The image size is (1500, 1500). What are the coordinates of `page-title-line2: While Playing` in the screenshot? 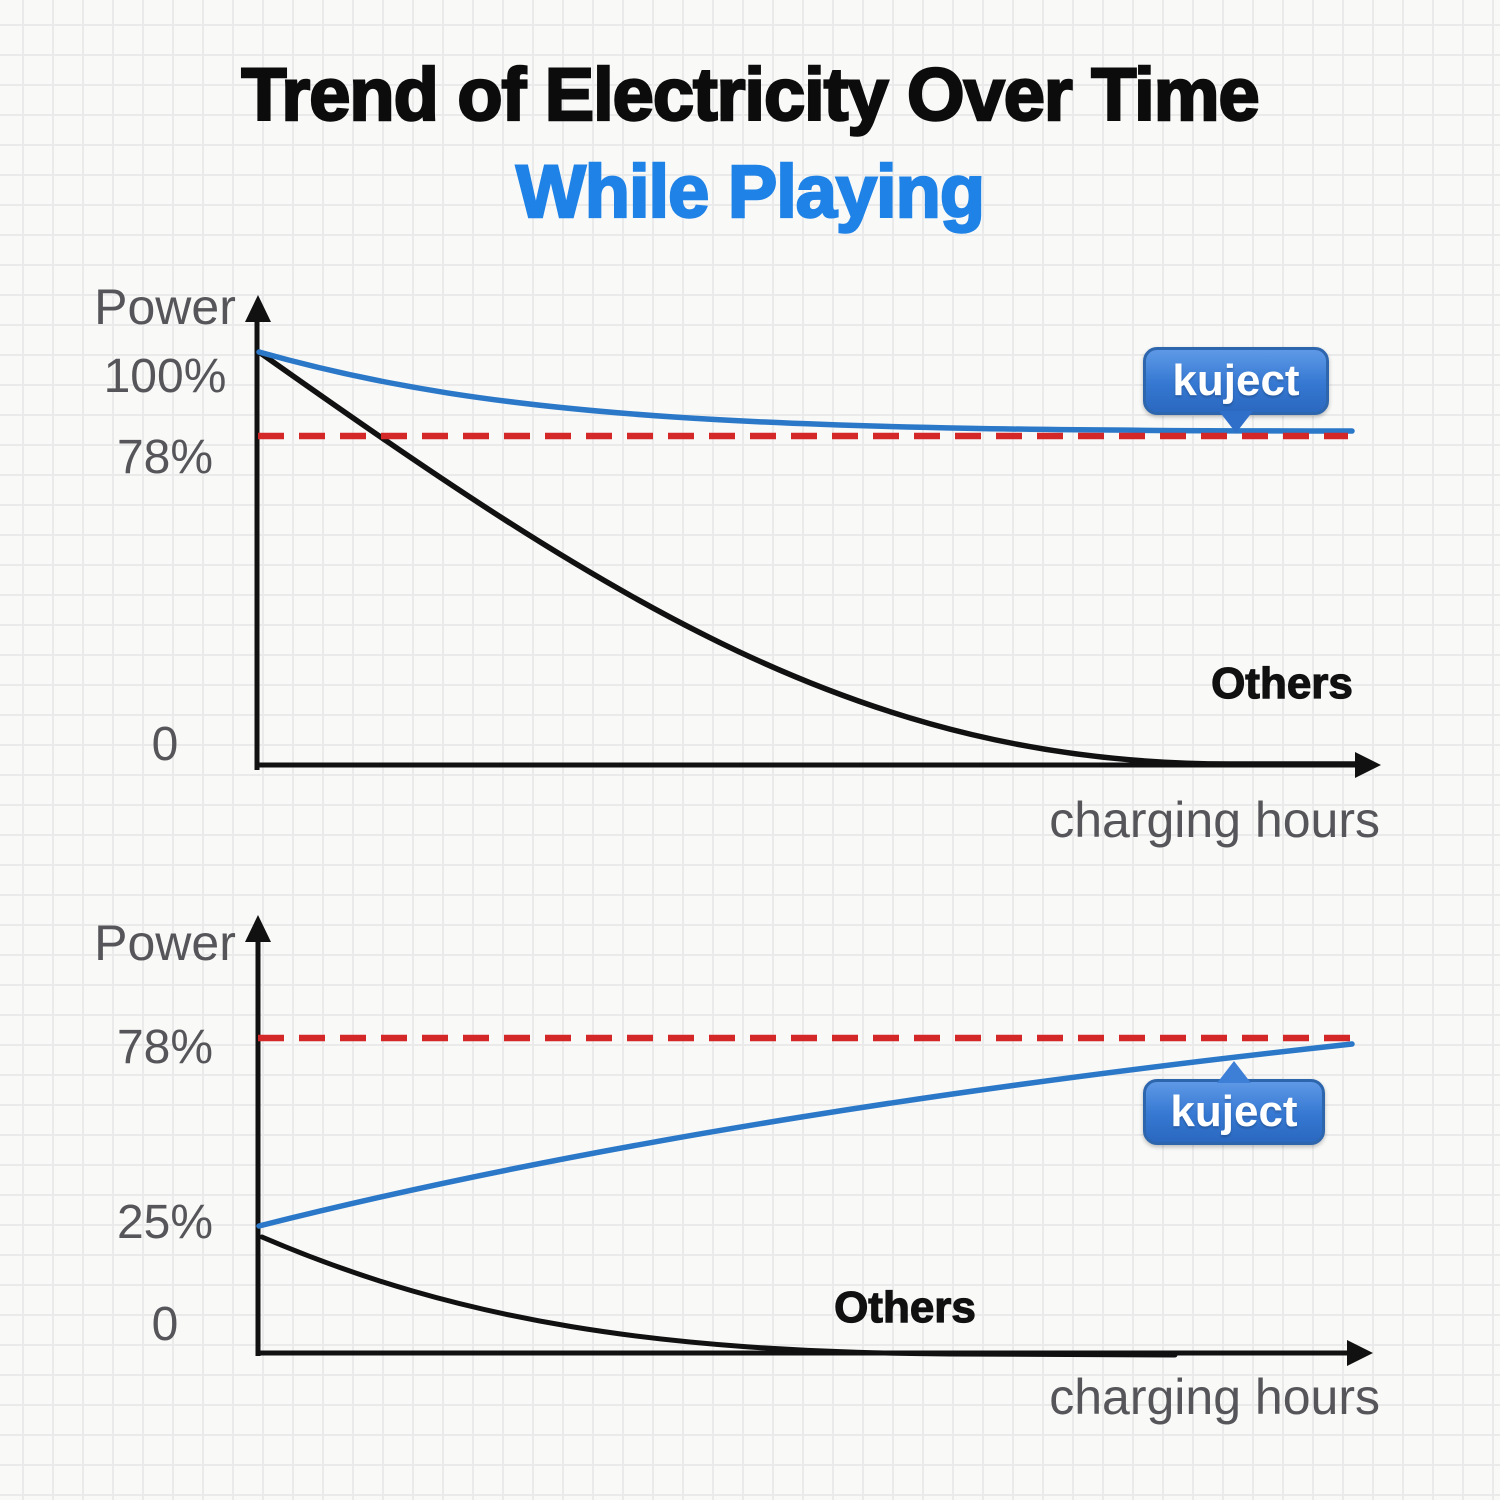 It's located at (751, 192).